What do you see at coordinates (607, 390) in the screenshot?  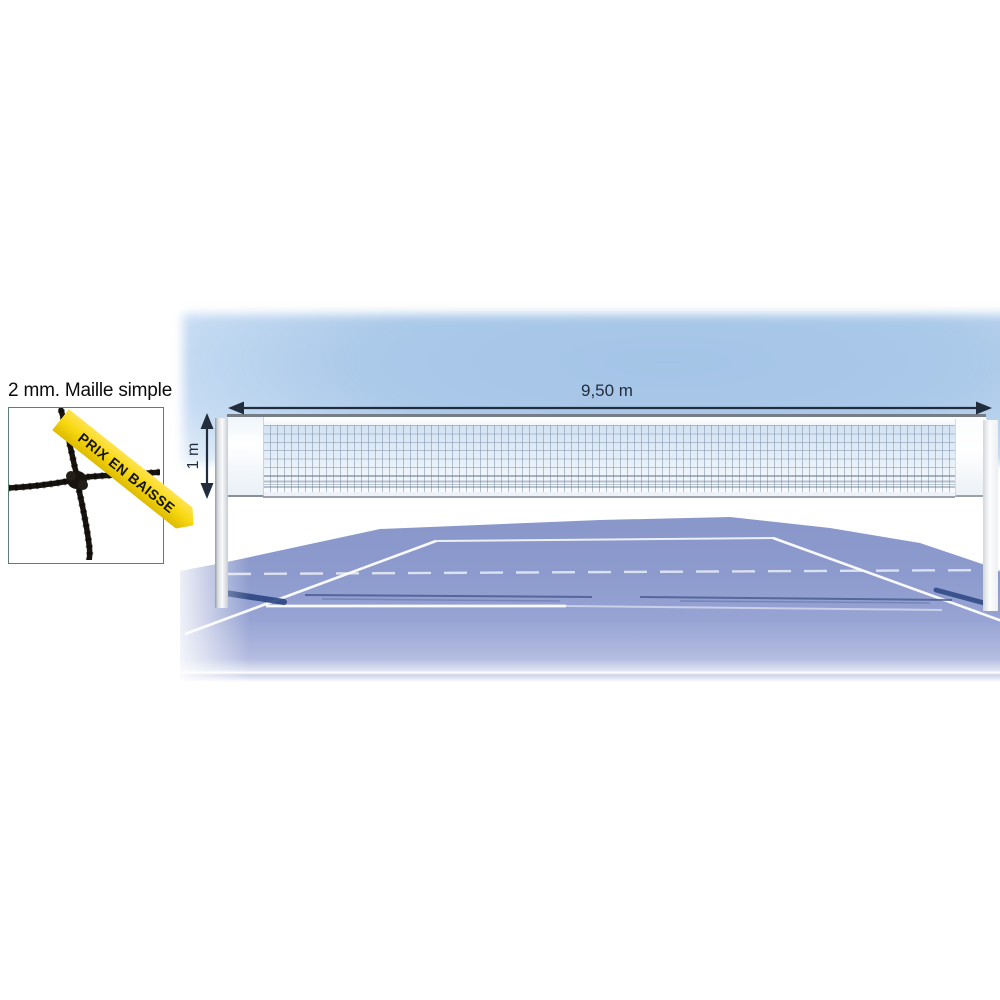 I see `net-width-label: 9,50 m` at bounding box center [607, 390].